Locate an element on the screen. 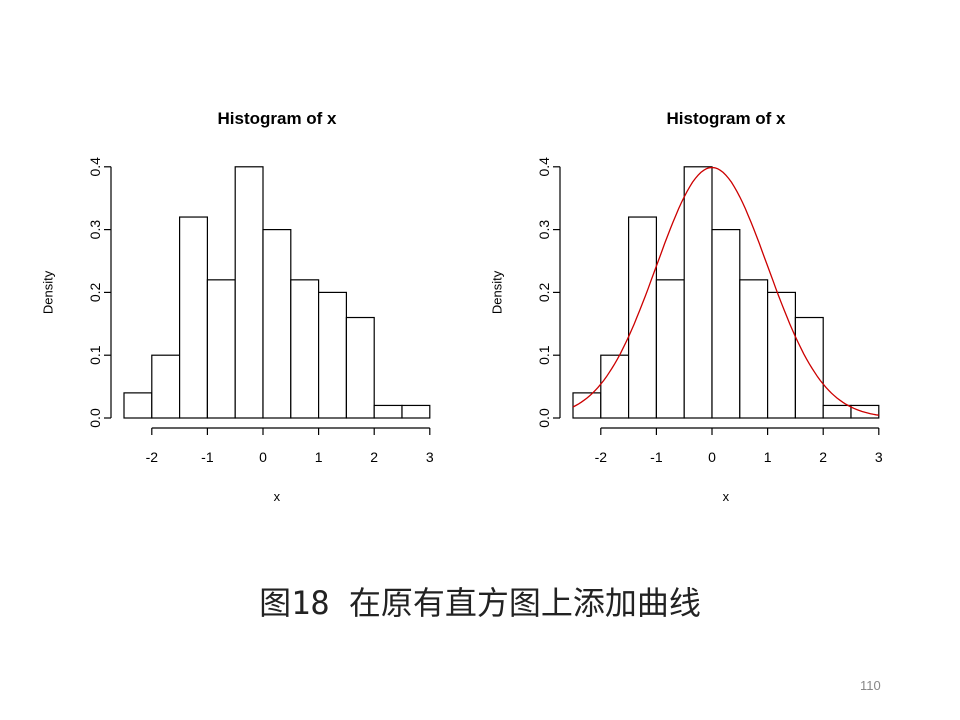 This screenshot has height=720, width=960. page-number: 110 is located at coordinates (870, 685).